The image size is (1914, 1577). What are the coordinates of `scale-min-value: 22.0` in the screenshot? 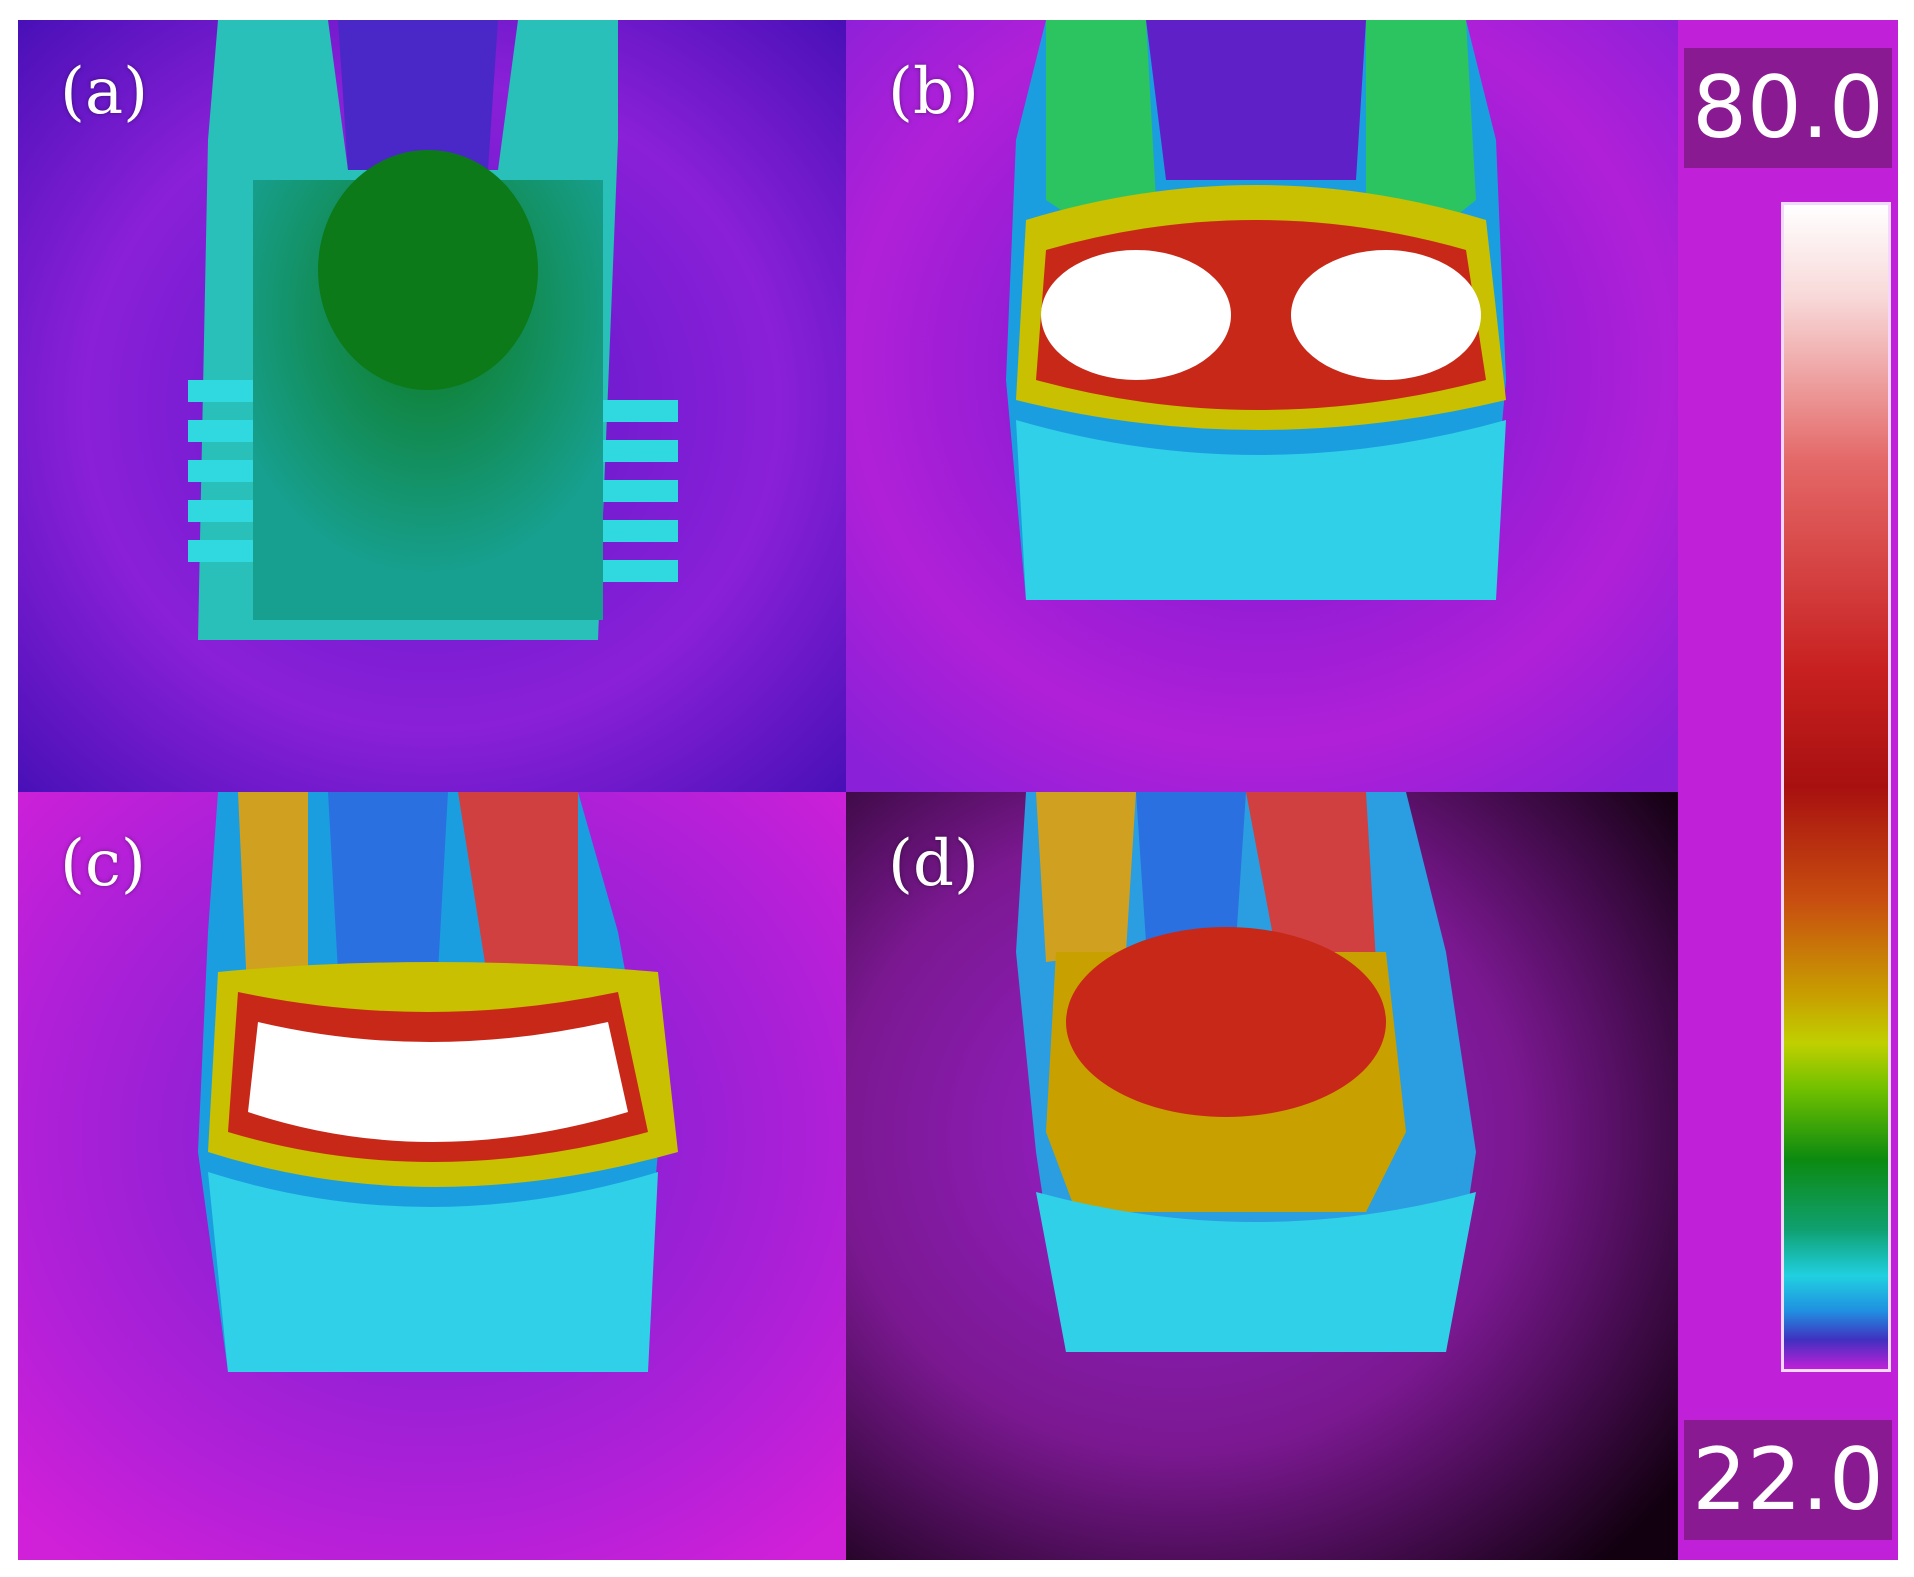 It's located at (1788, 1480).